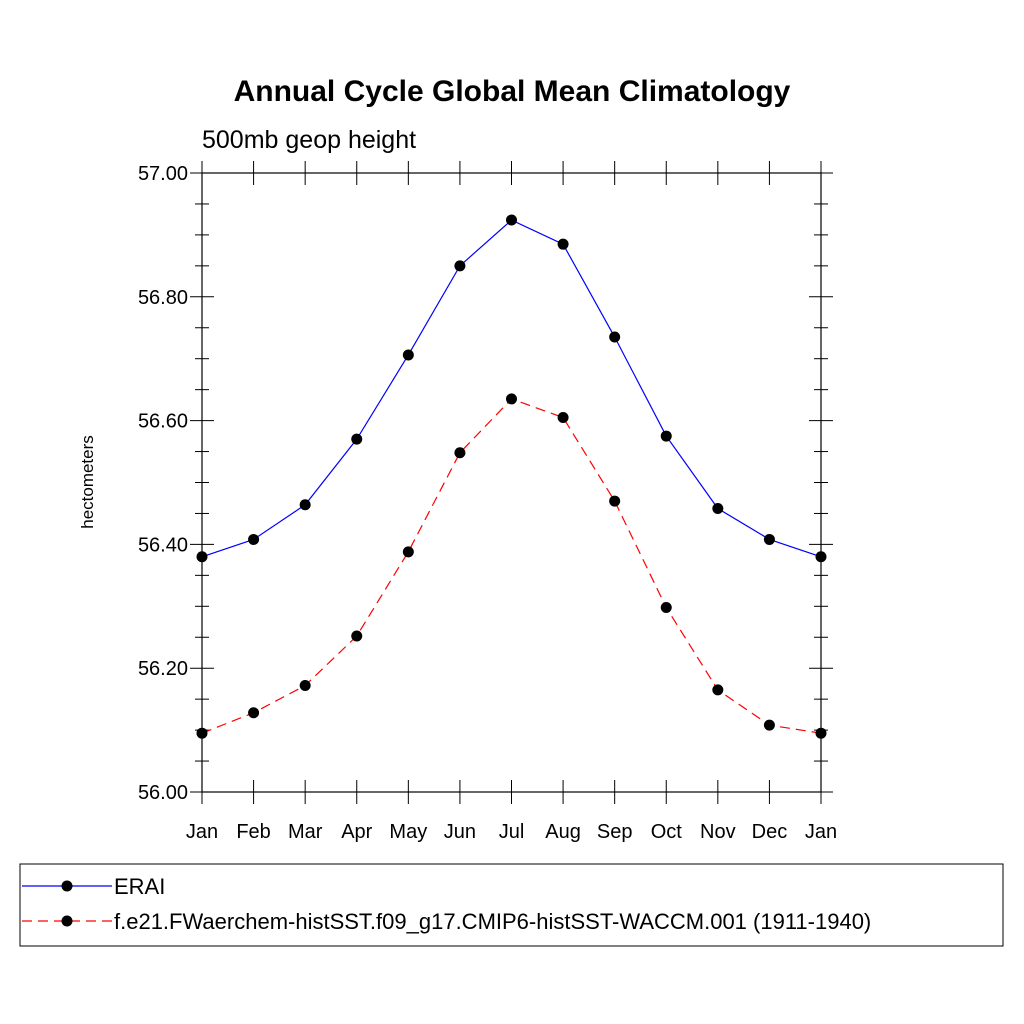 This screenshot has width=1024, height=1024. What do you see at coordinates (139, 886) in the screenshot?
I see `legend-label-1: ERAI` at bounding box center [139, 886].